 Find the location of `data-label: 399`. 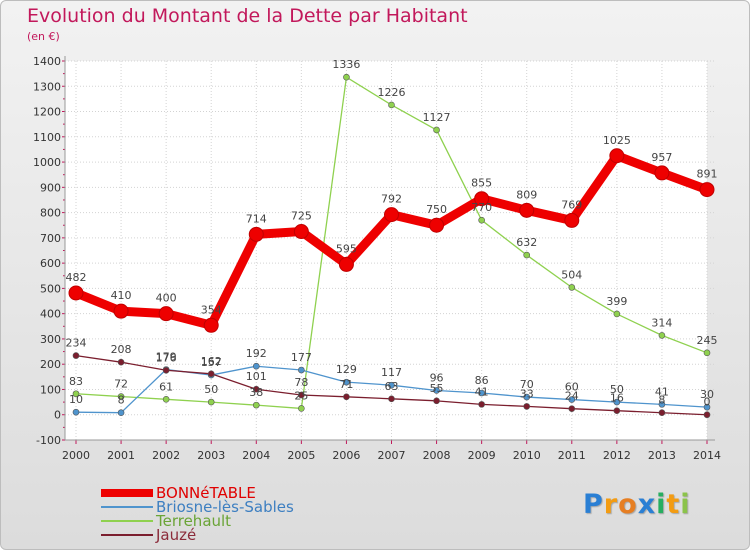

data-label: 399 is located at coordinates (616, 301).